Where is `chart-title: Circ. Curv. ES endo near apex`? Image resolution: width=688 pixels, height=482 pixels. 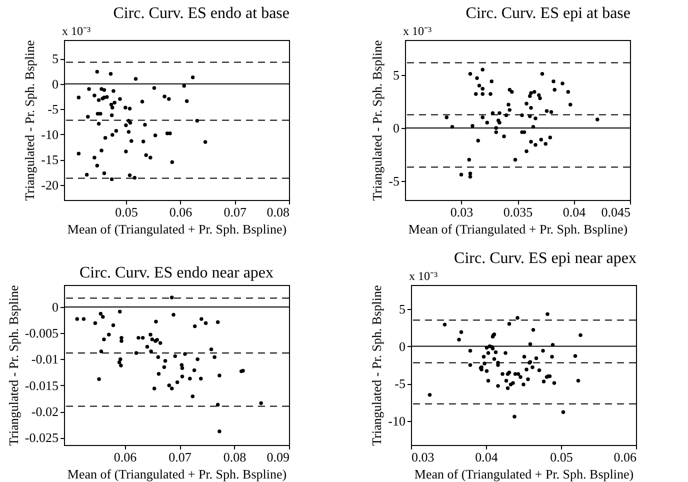
chart-title: Circ. Curv. ES endo near apex is located at coordinates (176, 273).